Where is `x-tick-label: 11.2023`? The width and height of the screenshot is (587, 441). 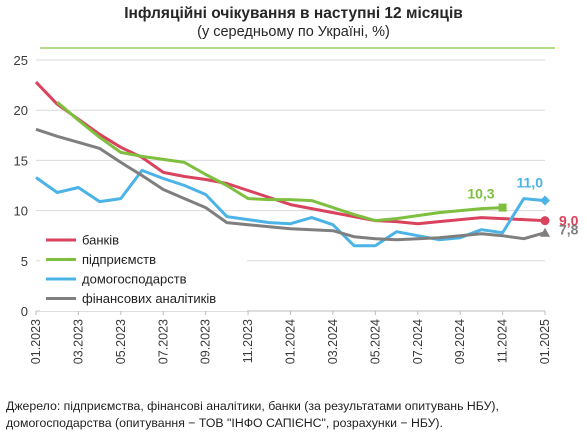 x-tick-label: 11.2023 is located at coordinates (248, 341).